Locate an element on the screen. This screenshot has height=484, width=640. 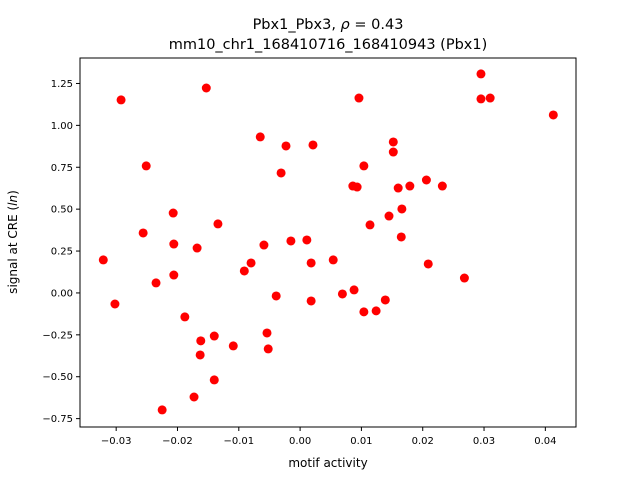
y-tick-label: 0.50 is located at coordinates (62, 210).